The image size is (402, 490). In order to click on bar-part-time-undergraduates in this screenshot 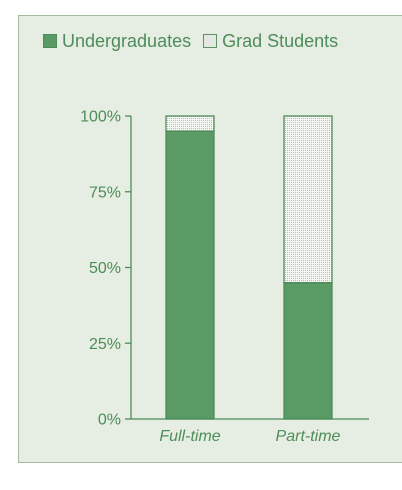, I will do `click(308, 350)`.